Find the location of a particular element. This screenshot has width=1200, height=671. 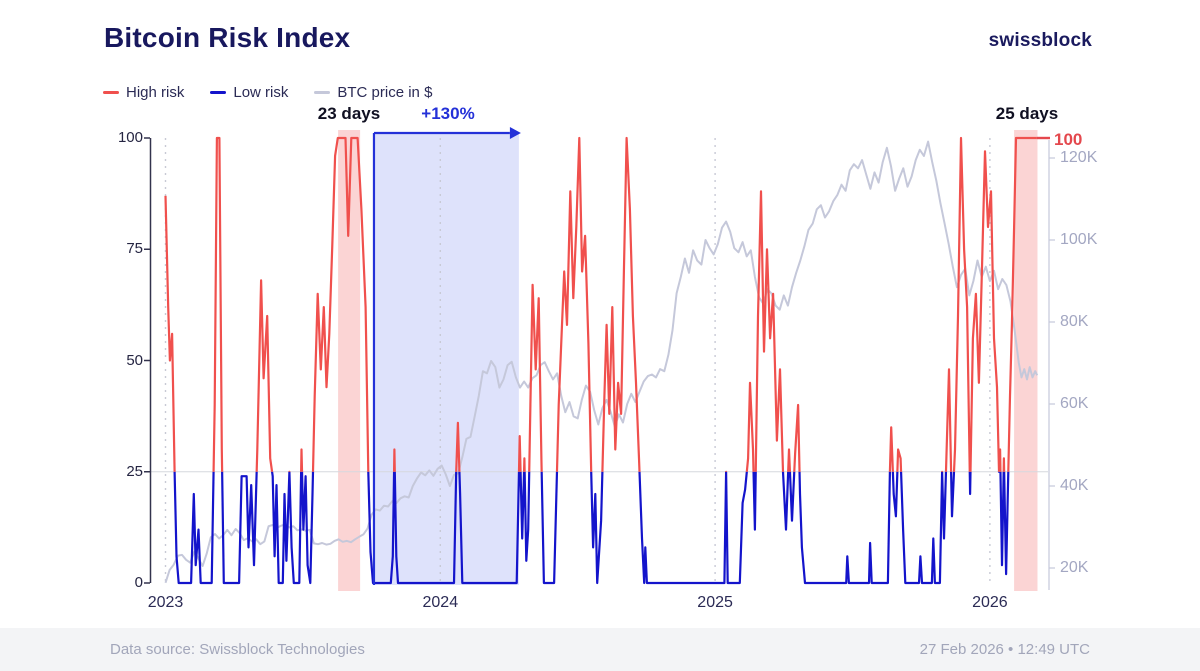

chart-legend: High risk Low risk BTC price in $ is located at coordinates (267, 92).